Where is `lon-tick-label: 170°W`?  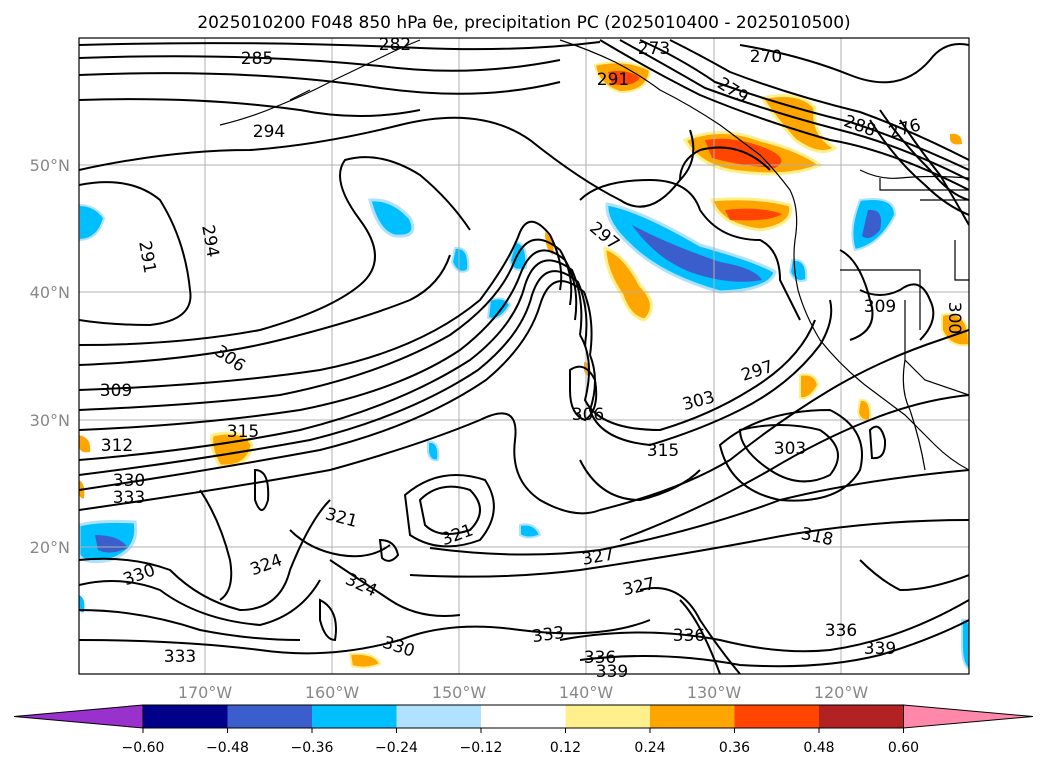
lon-tick-label: 170°W is located at coordinates (205, 692).